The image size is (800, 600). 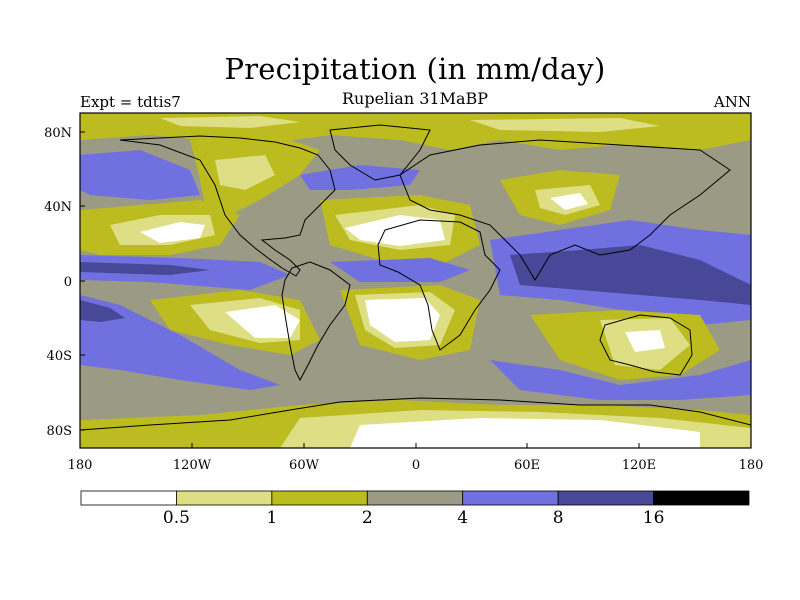 I want to click on lon-tick-label: 60W, so click(x=304, y=465).